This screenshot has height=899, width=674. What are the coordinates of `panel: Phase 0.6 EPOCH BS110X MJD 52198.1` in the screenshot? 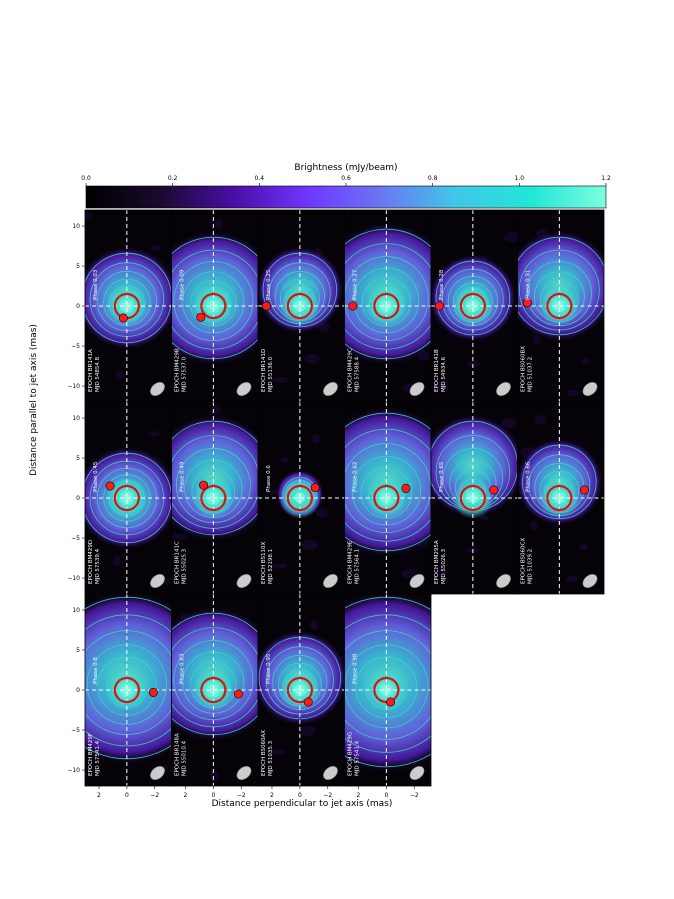 It's located at (301, 498).